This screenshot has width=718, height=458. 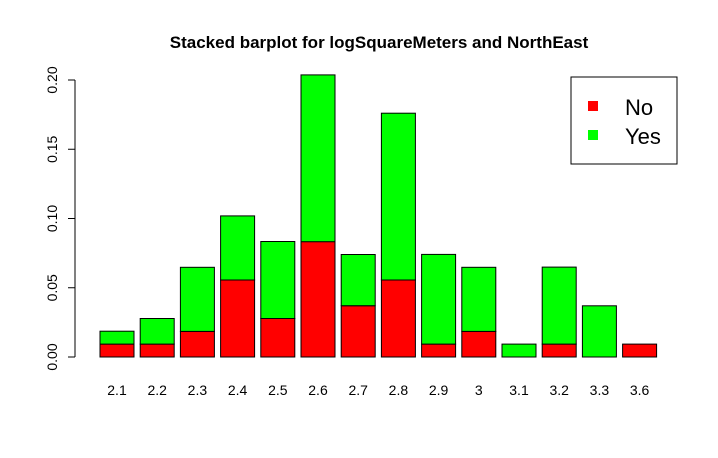 I want to click on bar-3-yes, so click(x=479, y=299).